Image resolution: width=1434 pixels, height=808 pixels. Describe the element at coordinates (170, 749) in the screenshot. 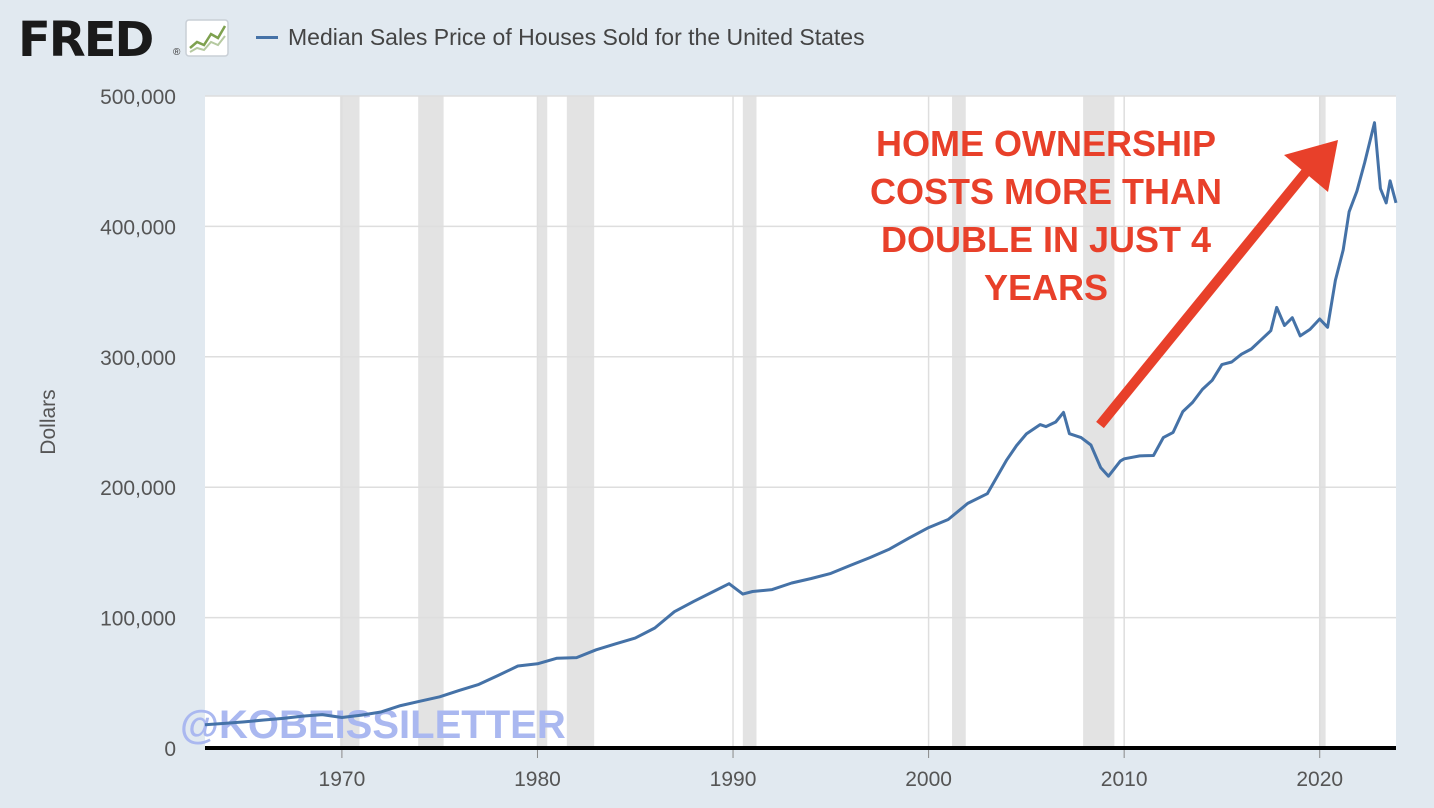

I see `y-tick-label: 0` at that location.